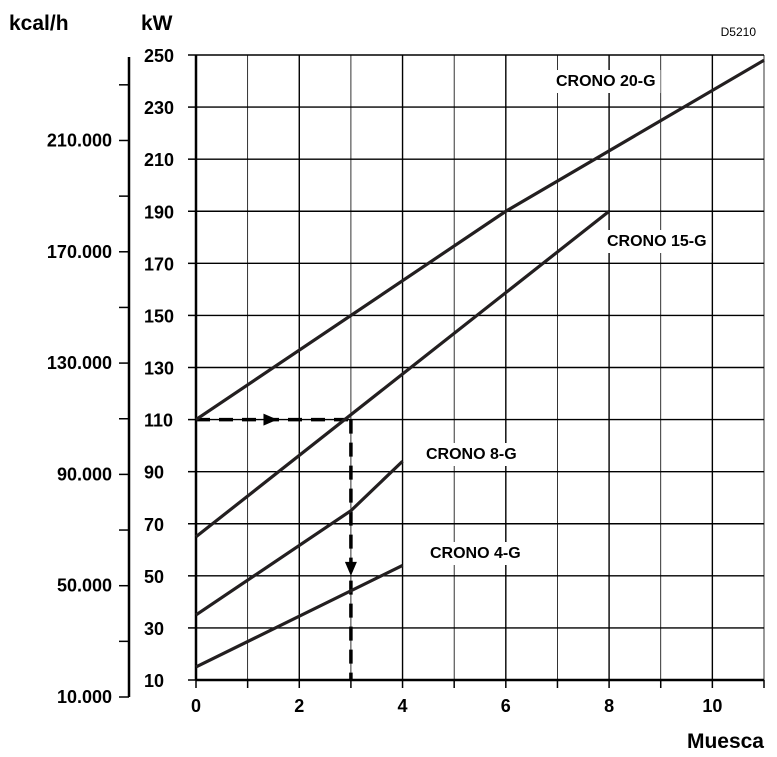  What do you see at coordinates (79, 363) in the screenshot?
I see `kcal-tick-label: 130.000` at bounding box center [79, 363].